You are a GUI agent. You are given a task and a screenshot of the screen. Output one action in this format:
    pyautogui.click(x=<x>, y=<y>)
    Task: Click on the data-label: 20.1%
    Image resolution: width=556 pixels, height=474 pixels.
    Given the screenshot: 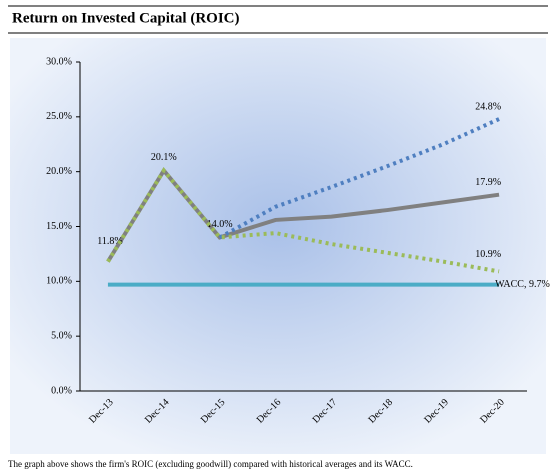 What is the action you would take?
    pyautogui.click(x=164, y=157)
    